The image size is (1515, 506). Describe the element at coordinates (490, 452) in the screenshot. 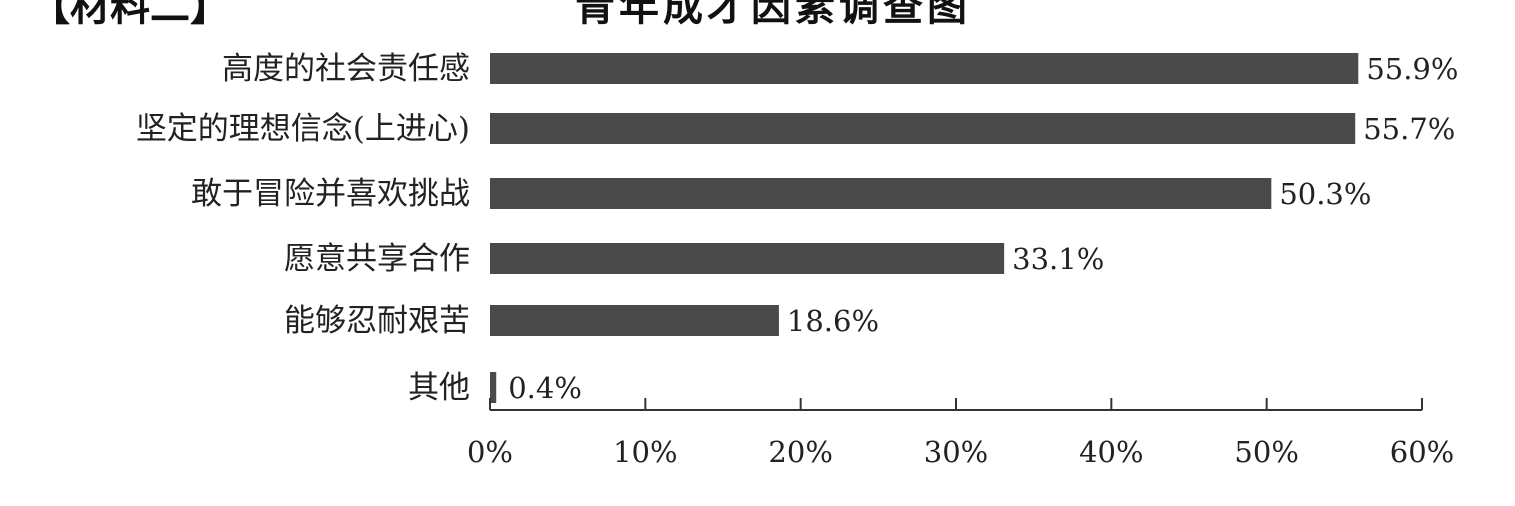

I see `x-tick-label: 0%` at that location.